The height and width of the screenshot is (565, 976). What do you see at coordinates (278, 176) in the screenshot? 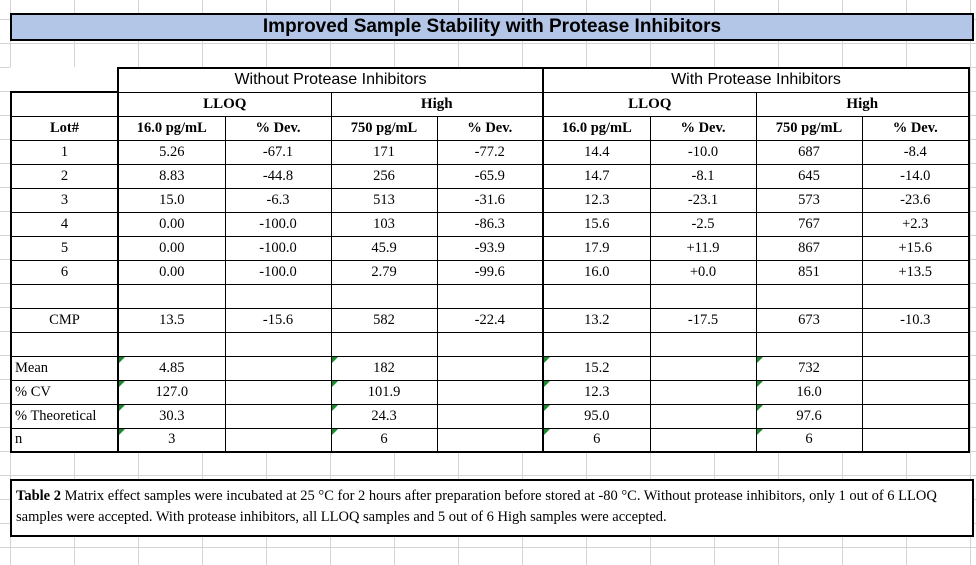
I see `table-cell: -44.8` at bounding box center [278, 176].